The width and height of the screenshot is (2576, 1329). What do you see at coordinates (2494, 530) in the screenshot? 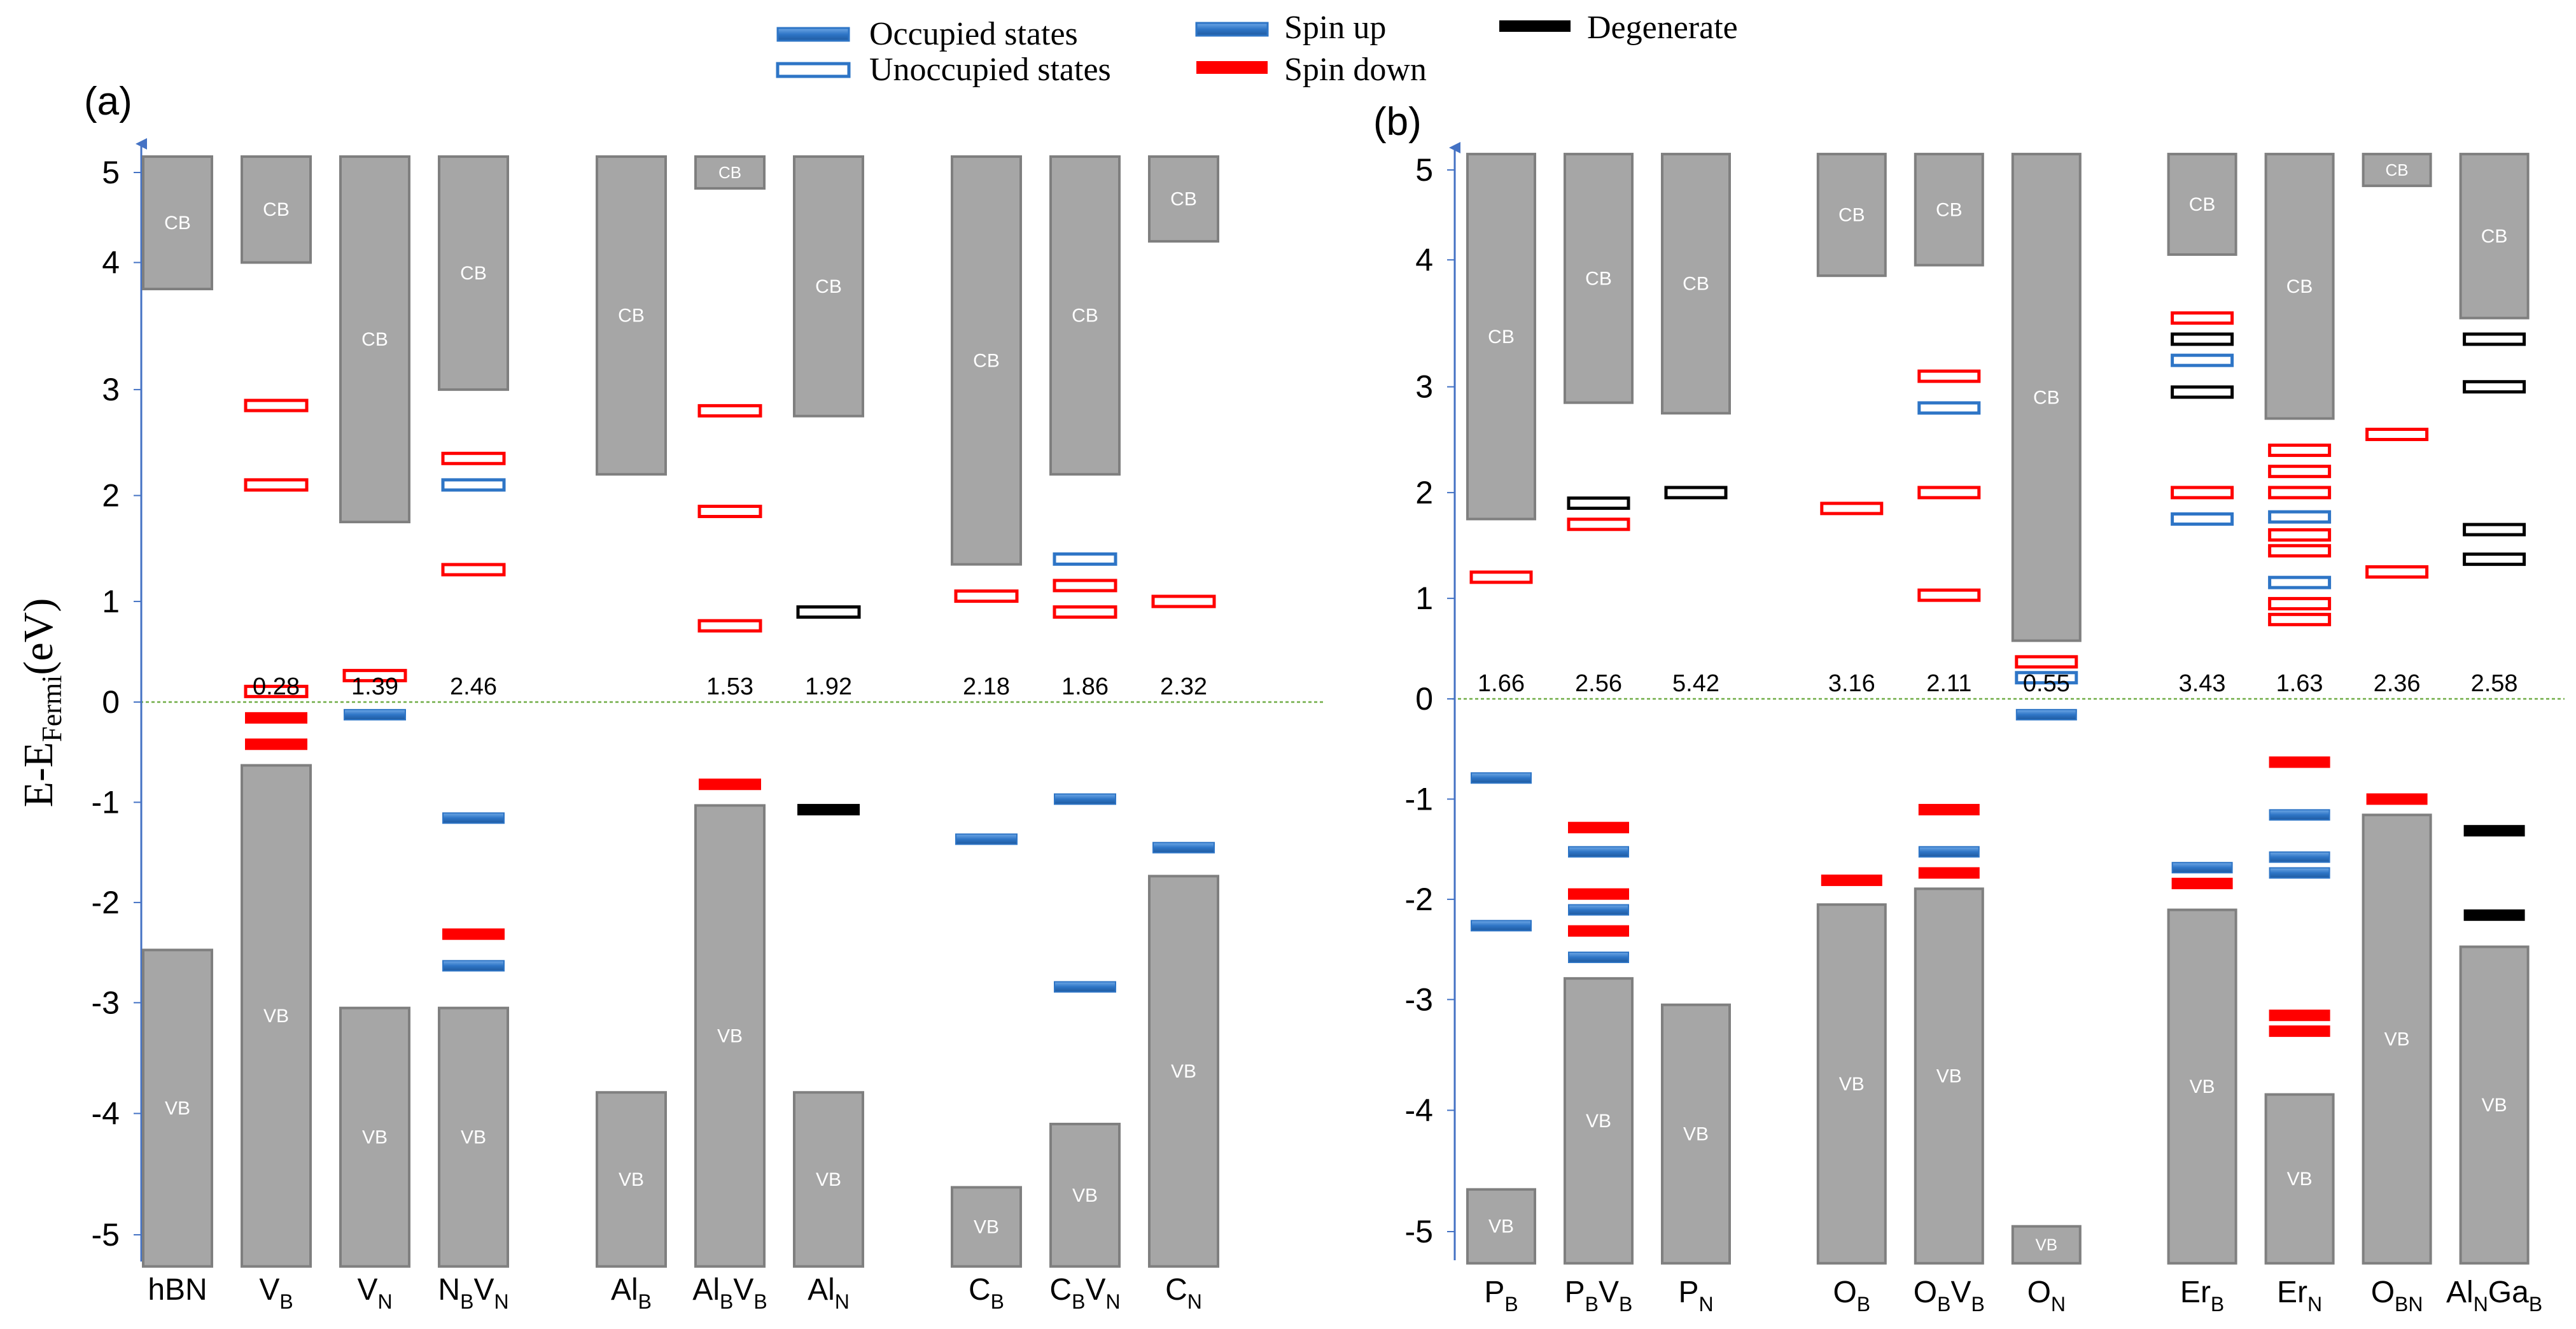
I see `unoccupied-level-degen` at bounding box center [2494, 530].